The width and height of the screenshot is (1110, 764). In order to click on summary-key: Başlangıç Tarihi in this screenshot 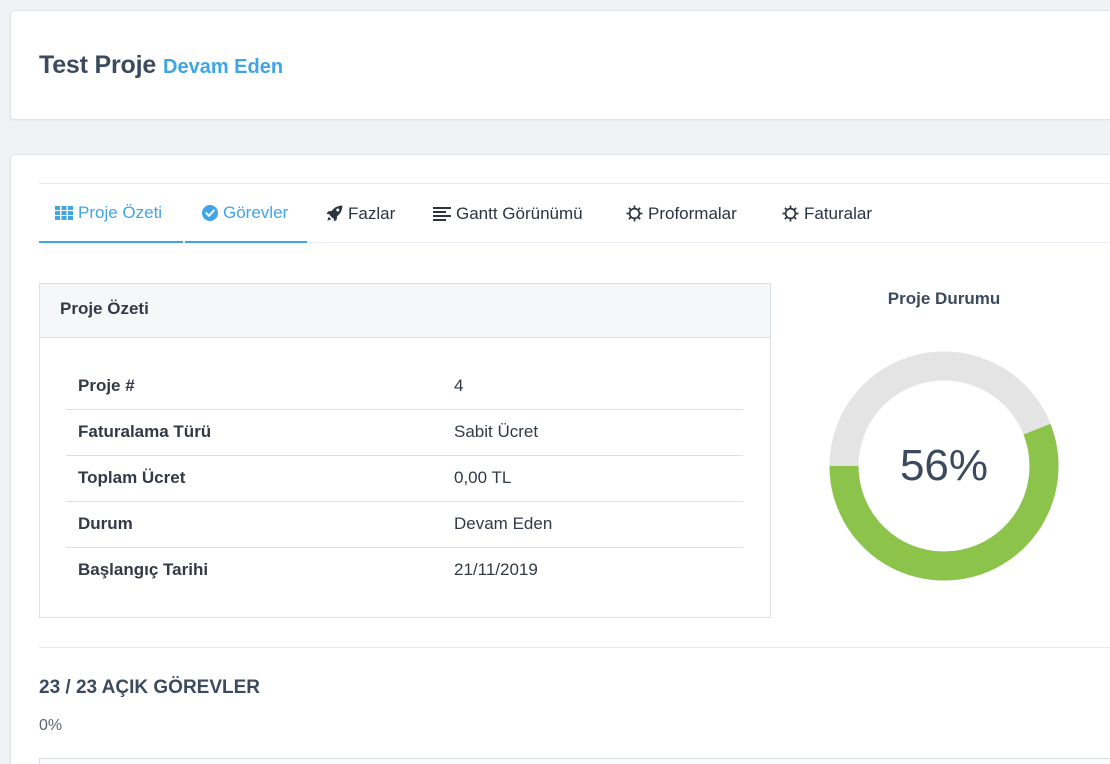, I will do `click(143, 569)`.